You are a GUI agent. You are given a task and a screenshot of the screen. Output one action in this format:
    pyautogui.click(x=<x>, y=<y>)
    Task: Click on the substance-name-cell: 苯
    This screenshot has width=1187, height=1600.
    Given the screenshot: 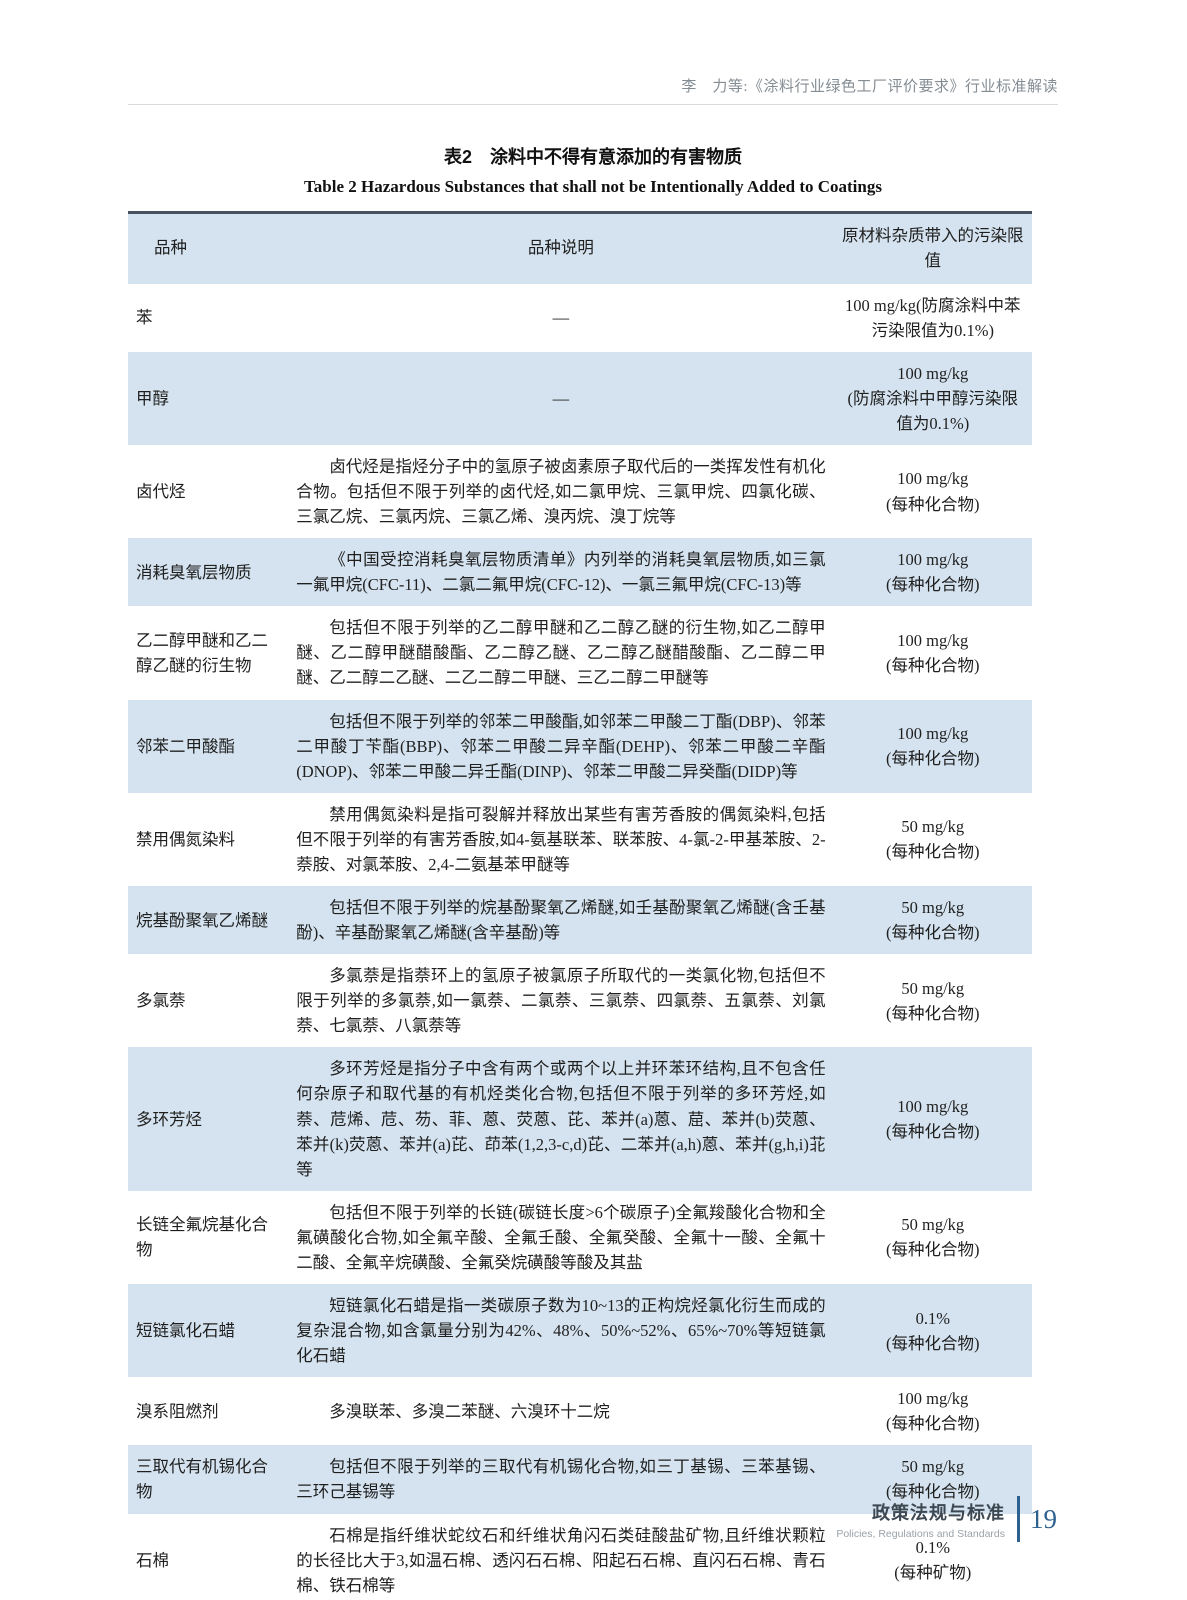 What is the action you would take?
    pyautogui.click(x=144, y=318)
    